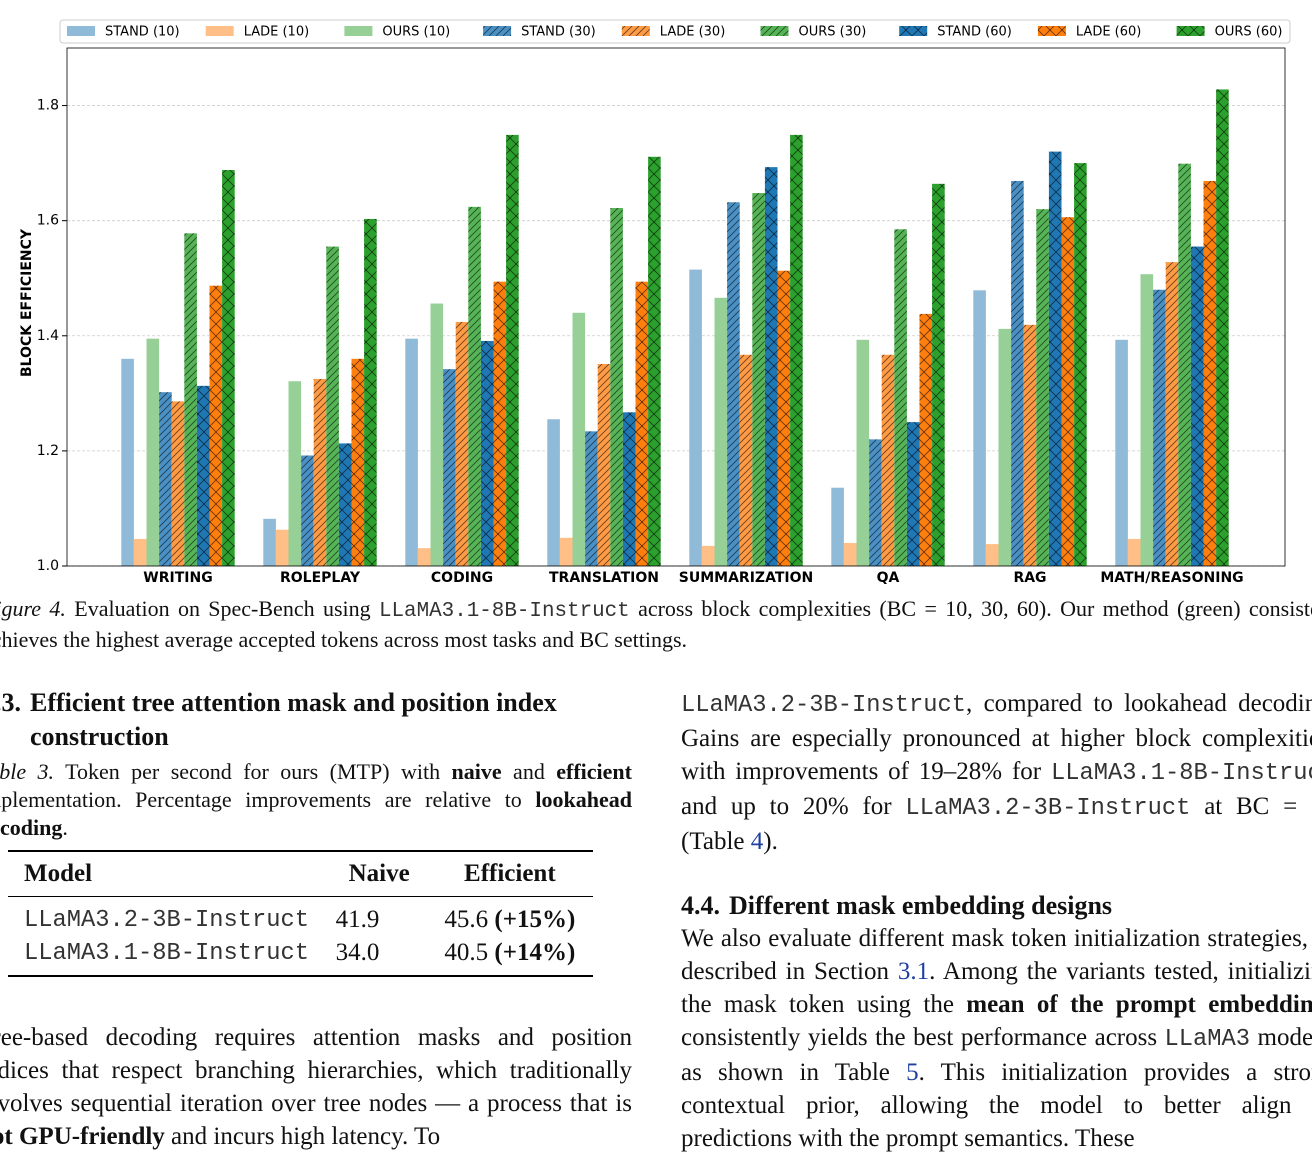 Image resolution: width=1312 pixels, height=1154 pixels. What do you see at coordinates (466, 919) in the screenshot?
I see `table-cell: 45.6` at bounding box center [466, 919].